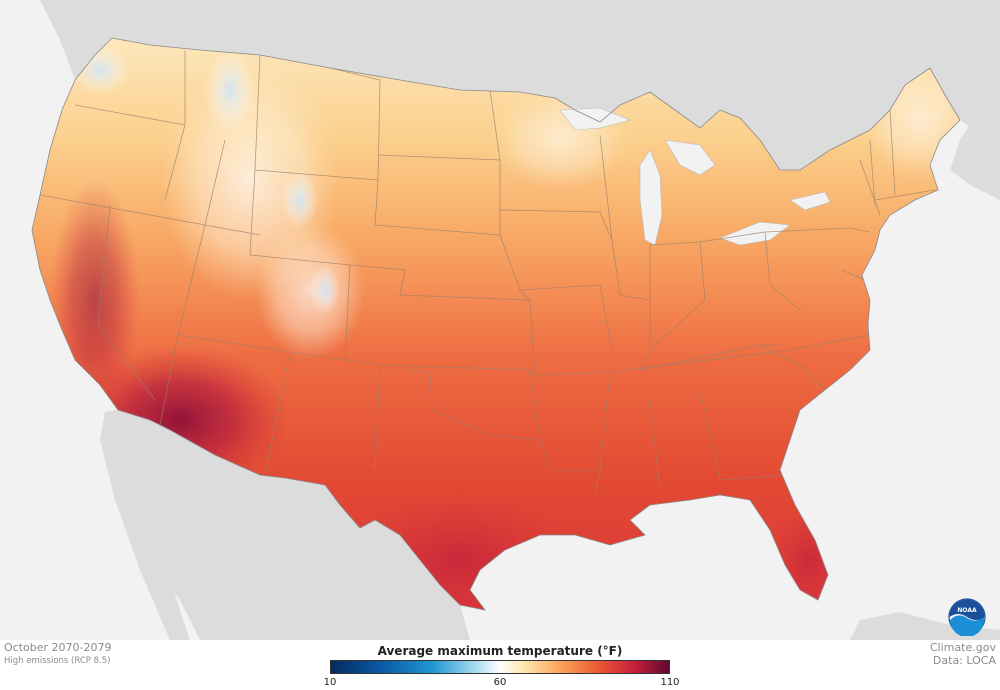 The height and width of the screenshot is (690, 1000). What do you see at coordinates (500, 667) in the screenshot?
I see `legend-color-bar` at bounding box center [500, 667].